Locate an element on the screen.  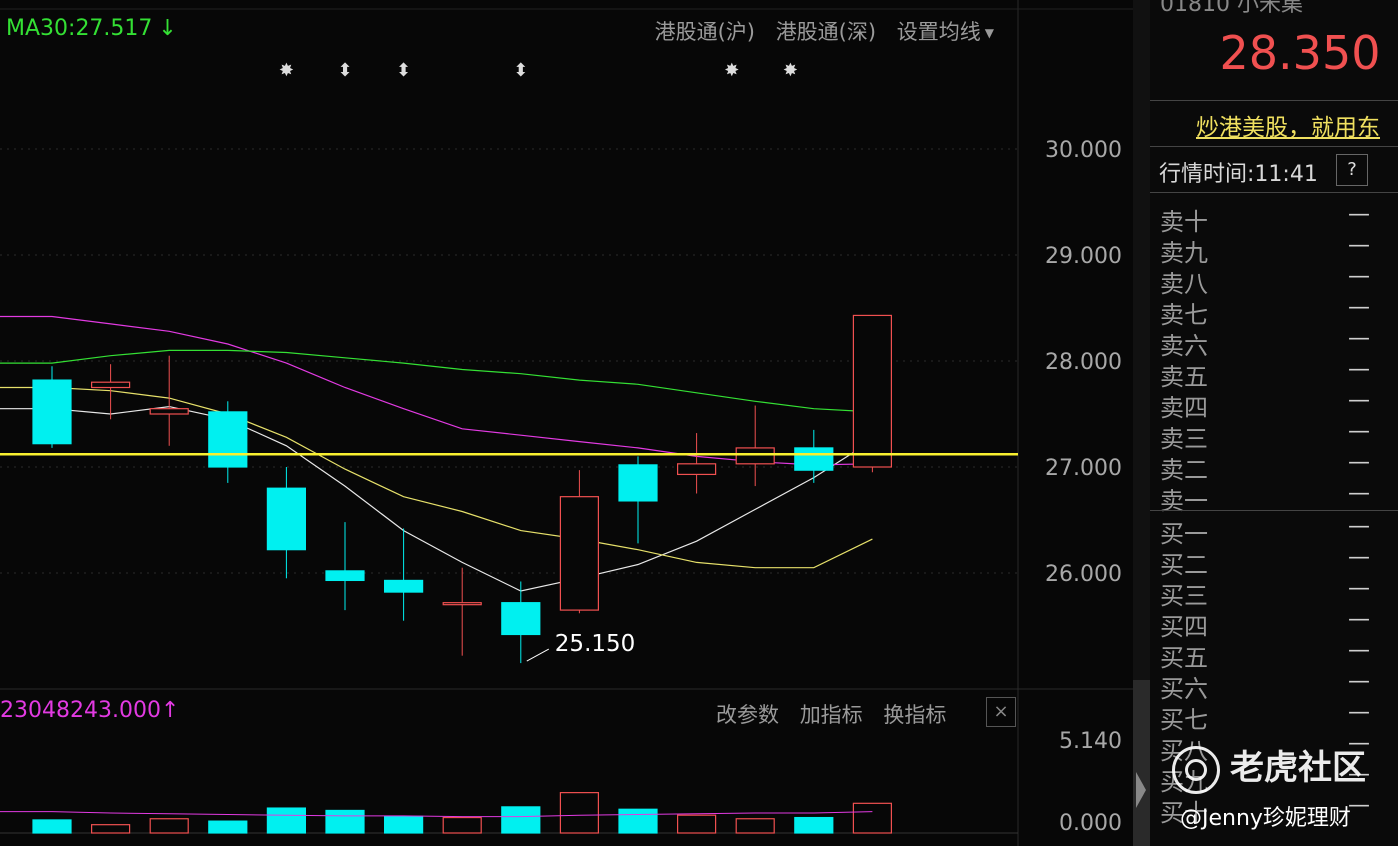
volume-tick-label: 5.140 is located at coordinates (1090, 741).